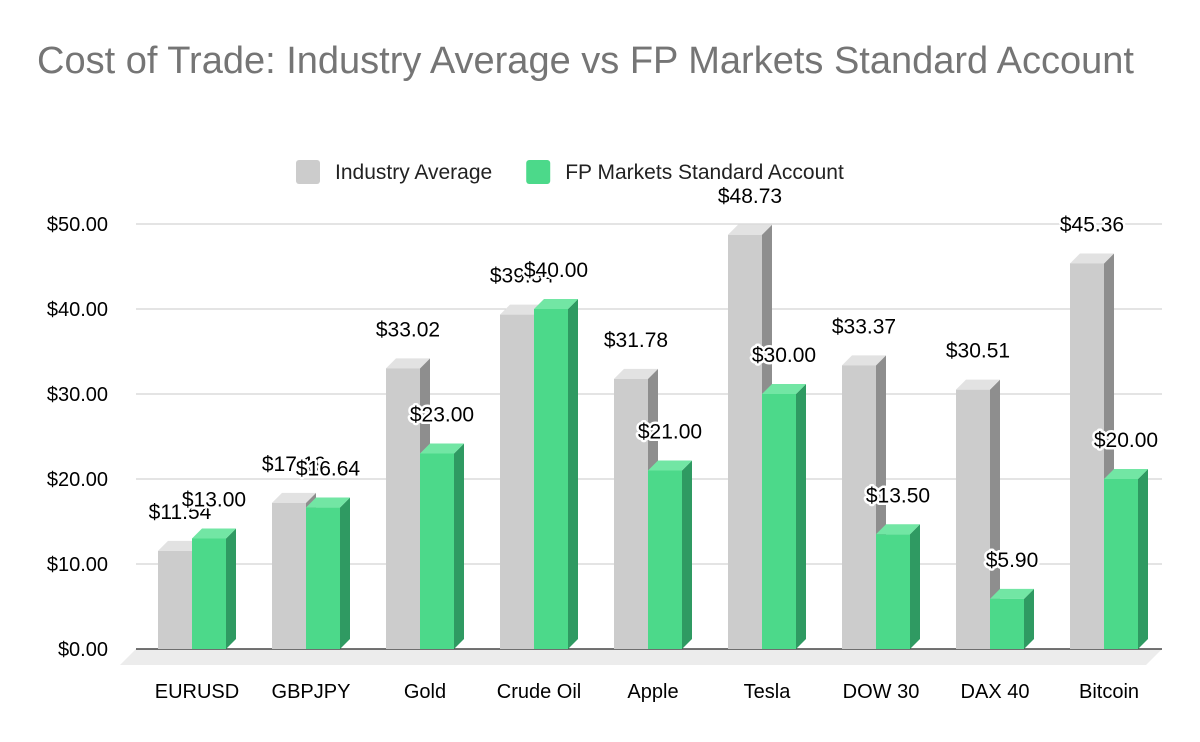 This screenshot has height=742, width=1200. What do you see at coordinates (898, 495) in the screenshot?
I see `data-label-fp-markets-standard-account-dow-30: $13.50` at bounding box center [898, 495].